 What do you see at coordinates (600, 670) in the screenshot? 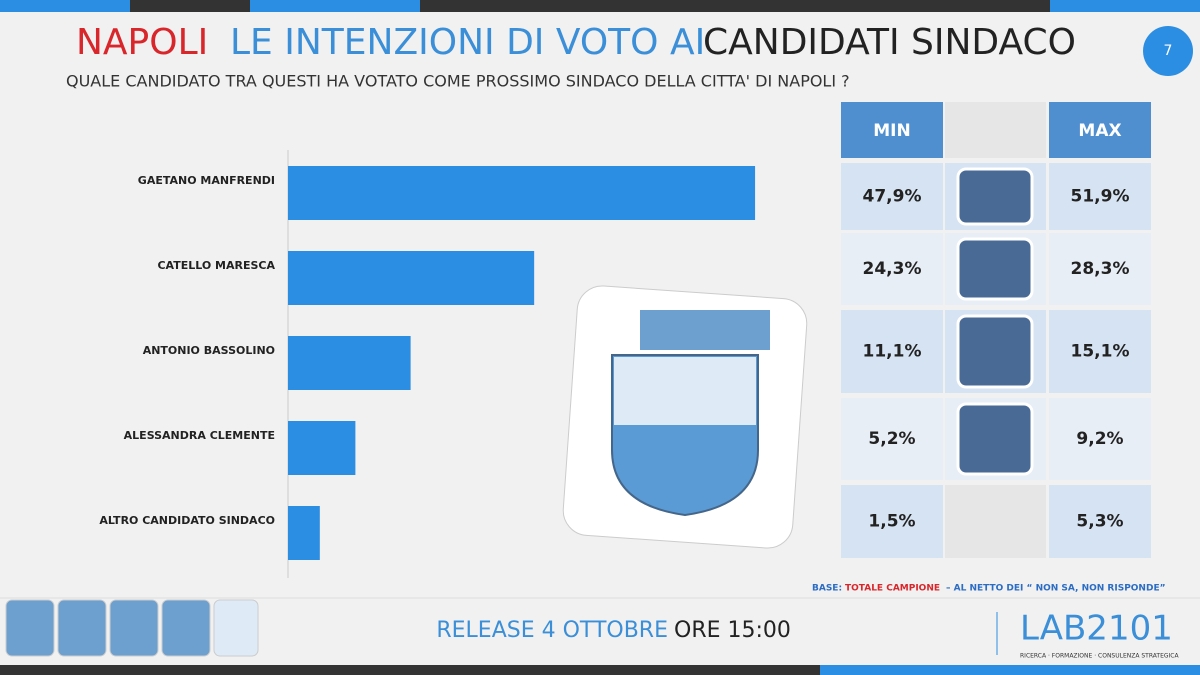
I see `bottom-bar` at bounding box center [600, 670].